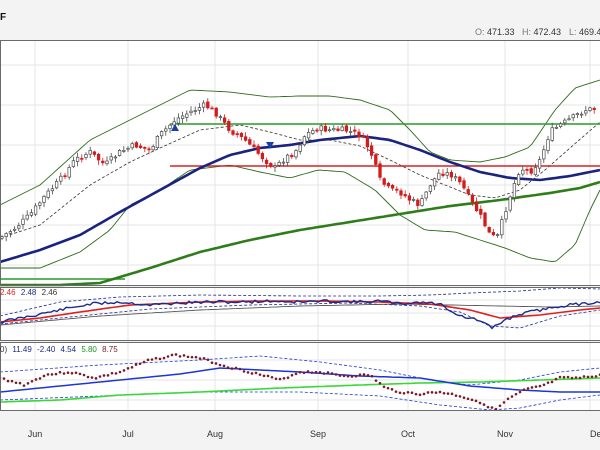 The height and width of the screenshot is (450, 600). I want to click on x-tick-label: Nov, so click(505, 434).